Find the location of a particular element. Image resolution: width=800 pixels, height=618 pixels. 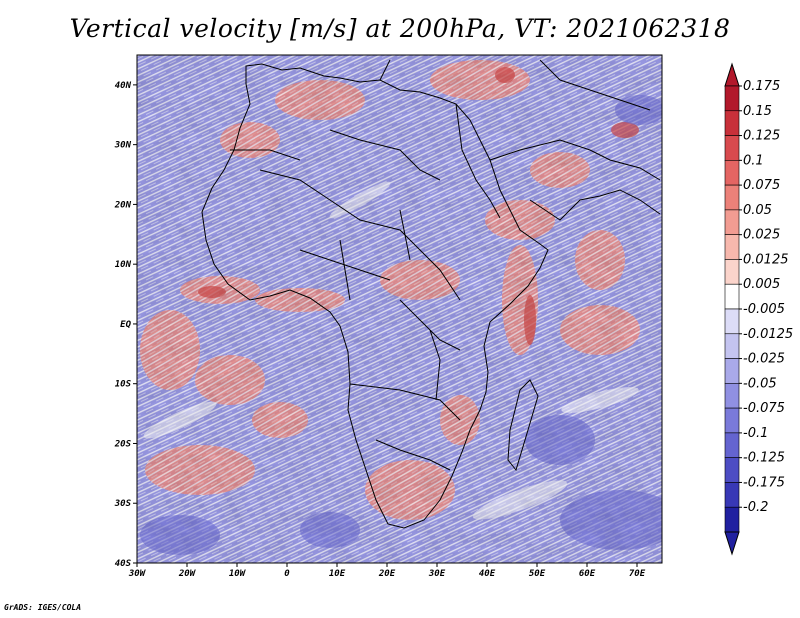

colorbar-label: -0.025 is located at coordinates (764, 359).